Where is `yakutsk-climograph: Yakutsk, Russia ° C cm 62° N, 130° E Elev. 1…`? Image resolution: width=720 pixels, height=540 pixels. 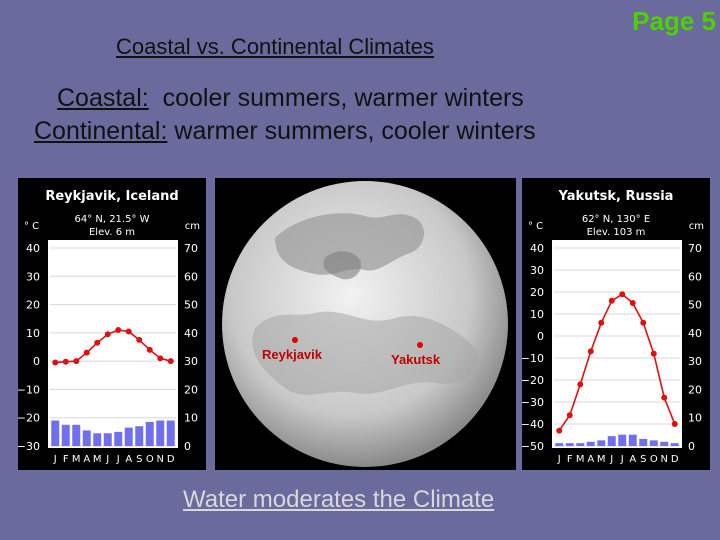
yakutsk-climograph: Yakutsk, Russia ° C cm 62° N, 130° E Elev. 1… is located at coordinates (616, 324).